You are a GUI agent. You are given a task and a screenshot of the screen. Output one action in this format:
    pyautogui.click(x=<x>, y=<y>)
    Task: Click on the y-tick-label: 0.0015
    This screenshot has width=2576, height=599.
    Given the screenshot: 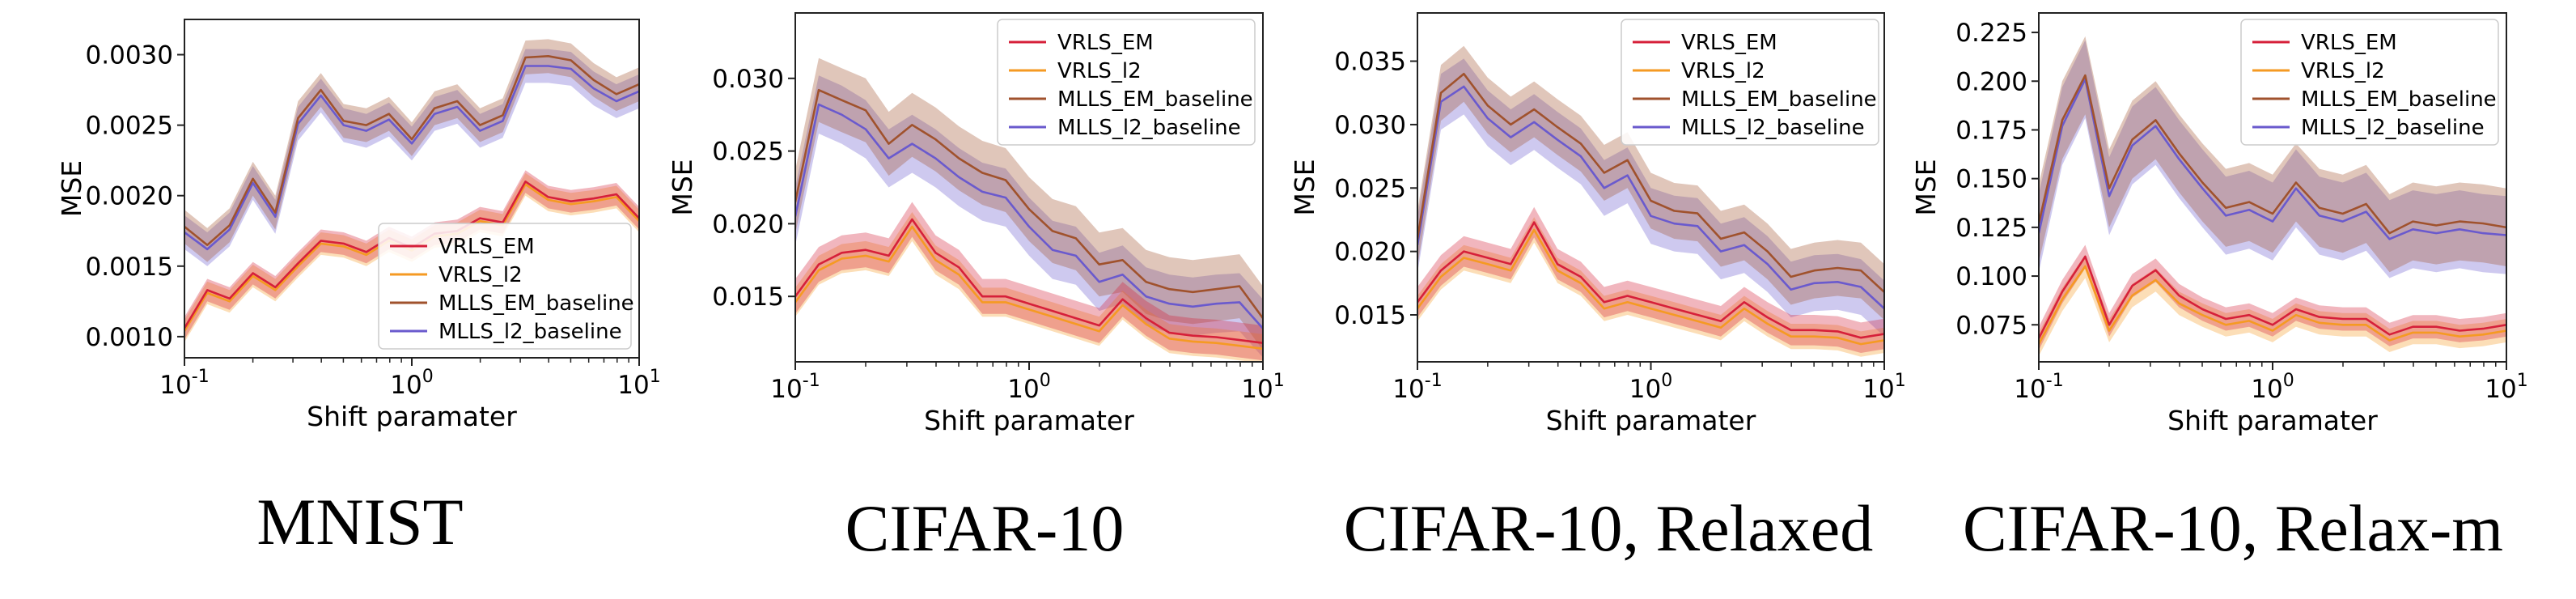 What is the action you would take?
    pyautogui.click(x=129, y=267)
    